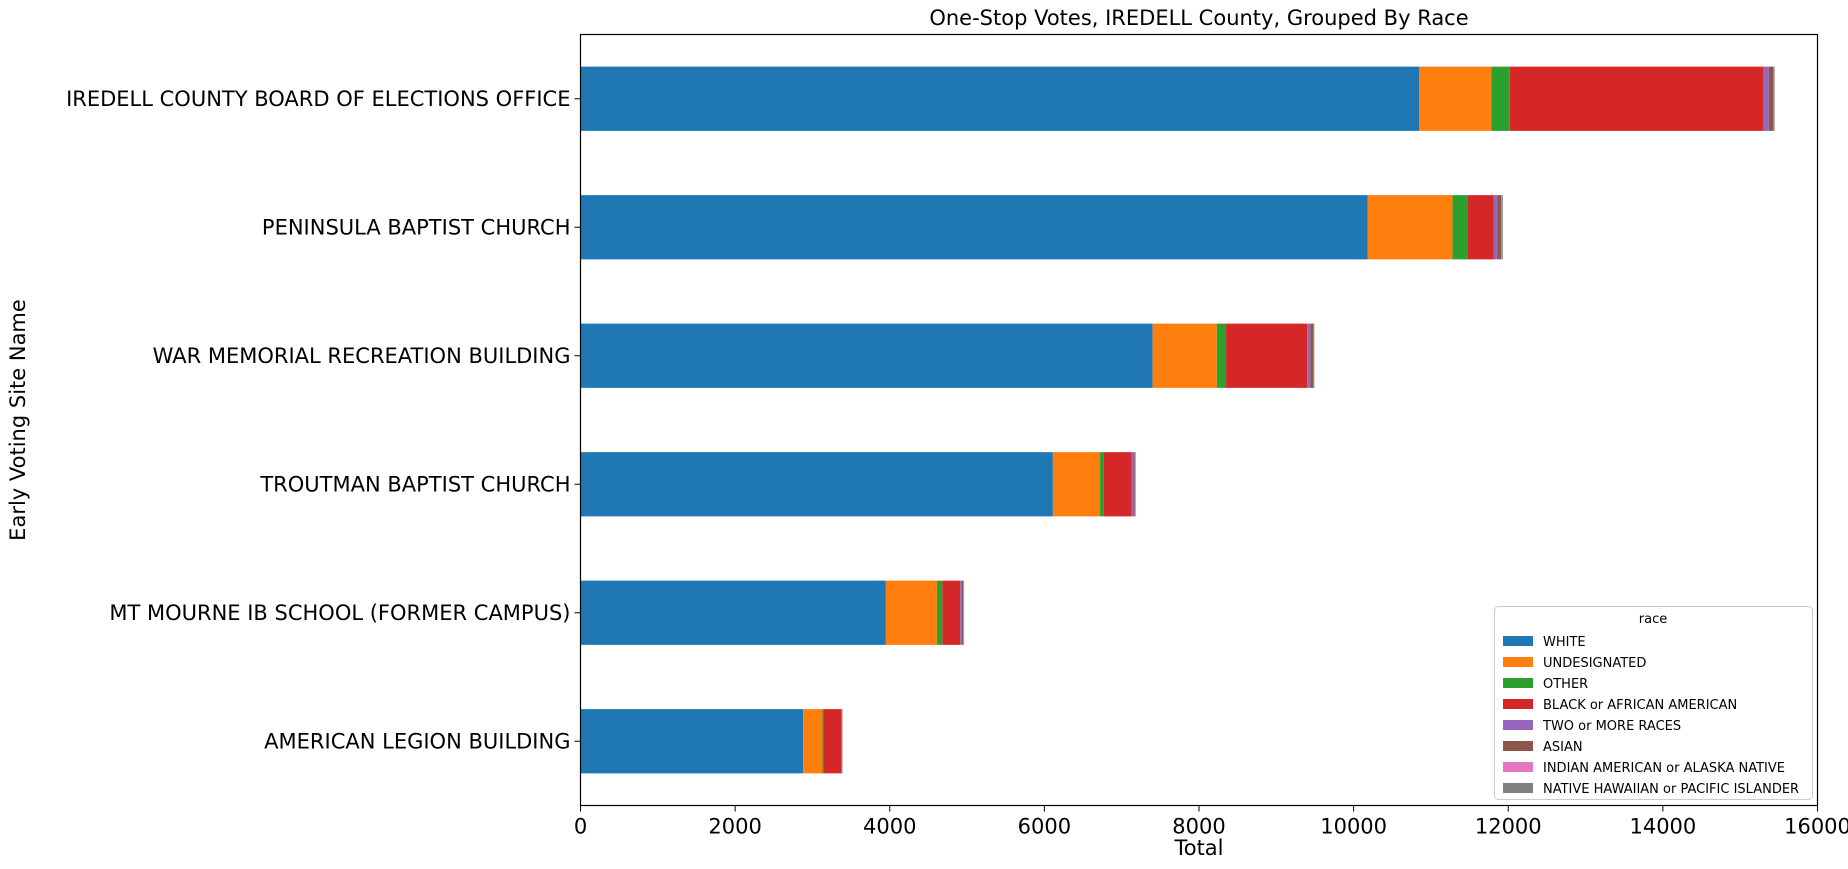 The height and width of the screenshot is (869, 1848). I want to click on y-tick-label: WAR MEMORIAL RECREATION BUILDING, so click(362, 356).